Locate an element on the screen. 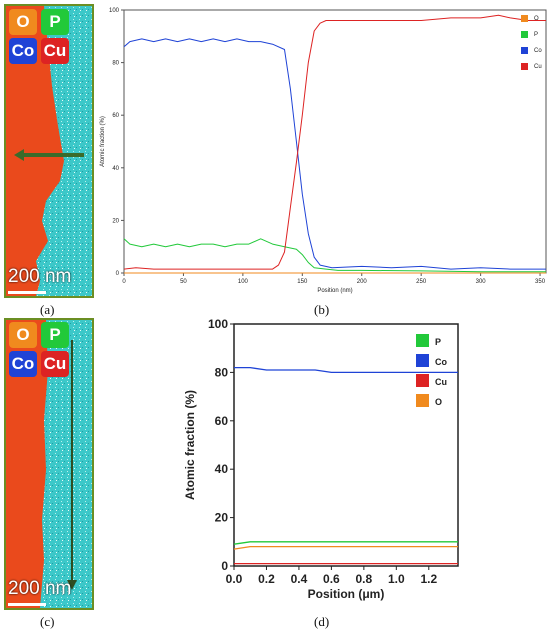 This screenshot has width=550, height=631. badge-co-c: Co is located at coordinates (23, 364).